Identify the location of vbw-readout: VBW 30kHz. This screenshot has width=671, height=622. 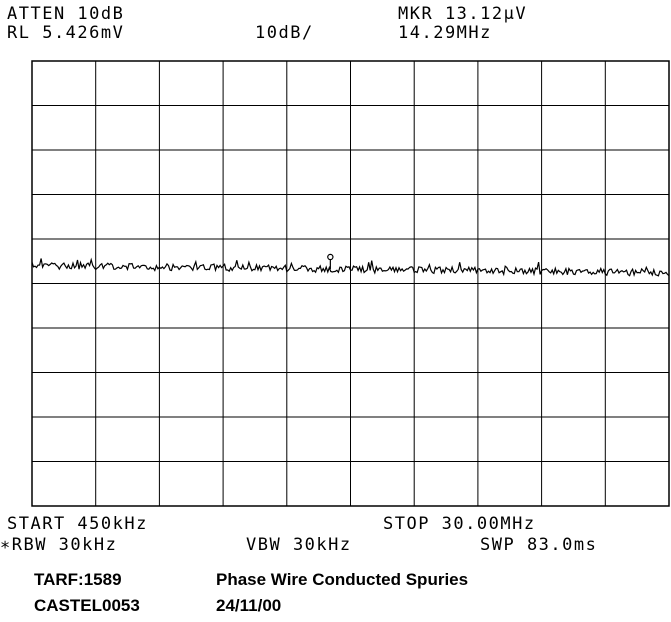
(299, 545).